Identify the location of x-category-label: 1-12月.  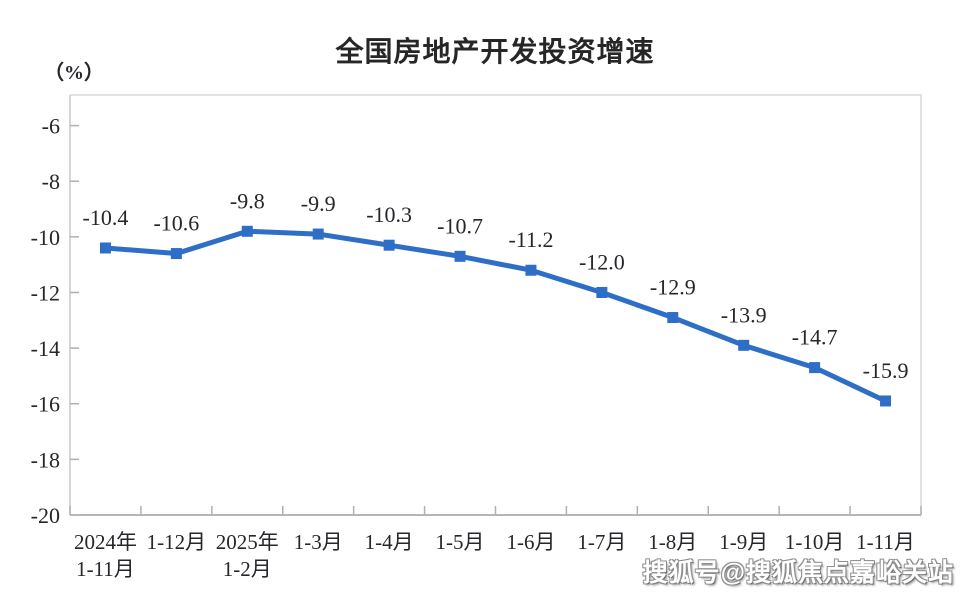
(177, 542).